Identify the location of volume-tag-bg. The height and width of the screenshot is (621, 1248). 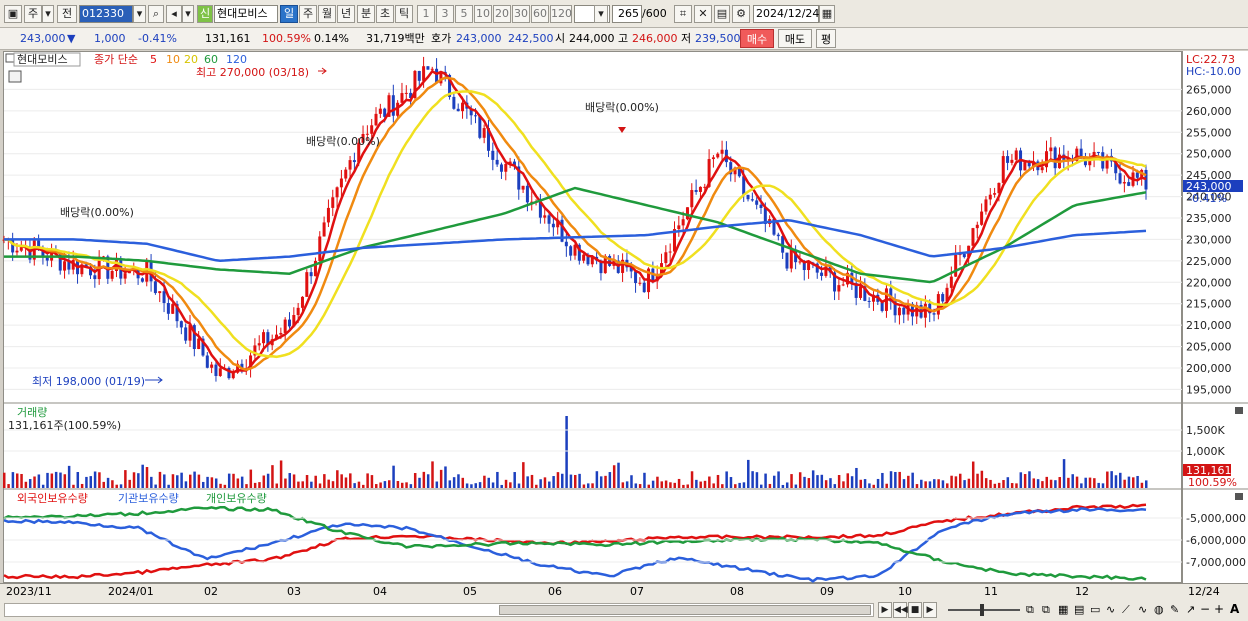
(1207, 470).